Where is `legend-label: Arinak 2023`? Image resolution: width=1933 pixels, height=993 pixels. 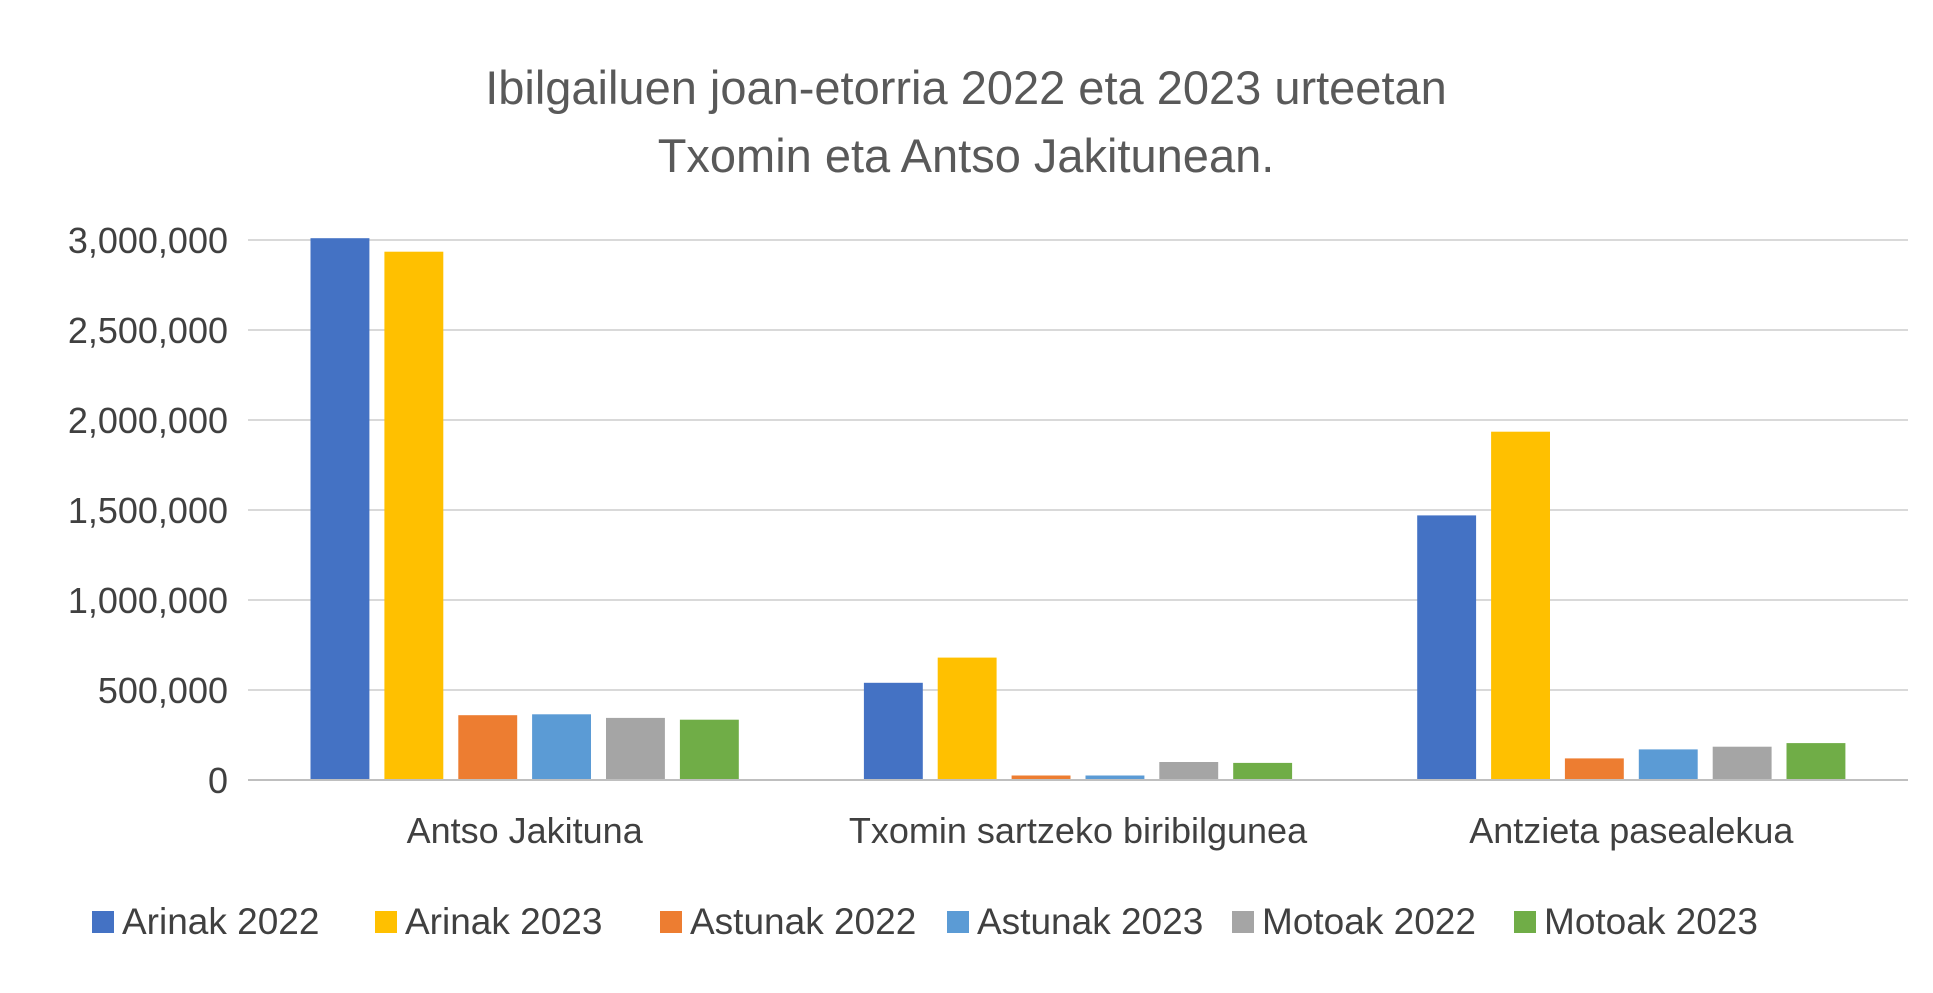
legend-label: Arinak 2023 is located at coordinates (503, 921).